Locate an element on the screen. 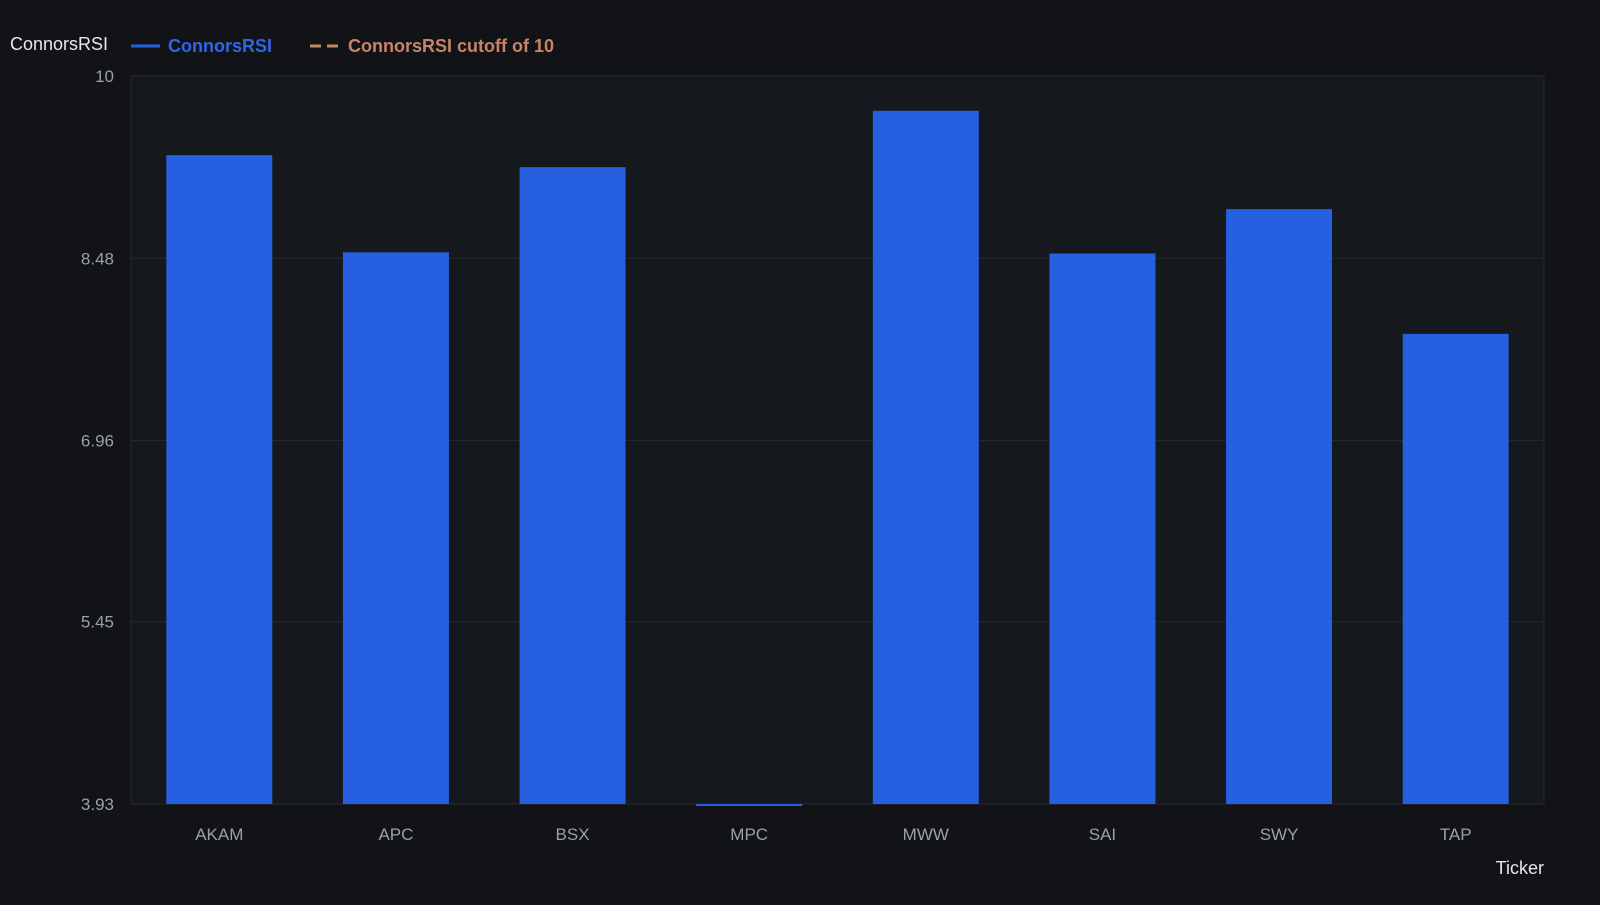 The height and width of the screenshot is (905, 1600). y-tick-label: 6.96 is located at coordinates (97, 441).